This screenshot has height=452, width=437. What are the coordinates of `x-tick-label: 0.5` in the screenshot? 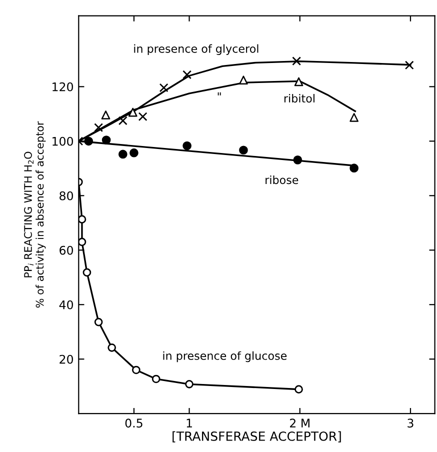 It's located at (133, 423).